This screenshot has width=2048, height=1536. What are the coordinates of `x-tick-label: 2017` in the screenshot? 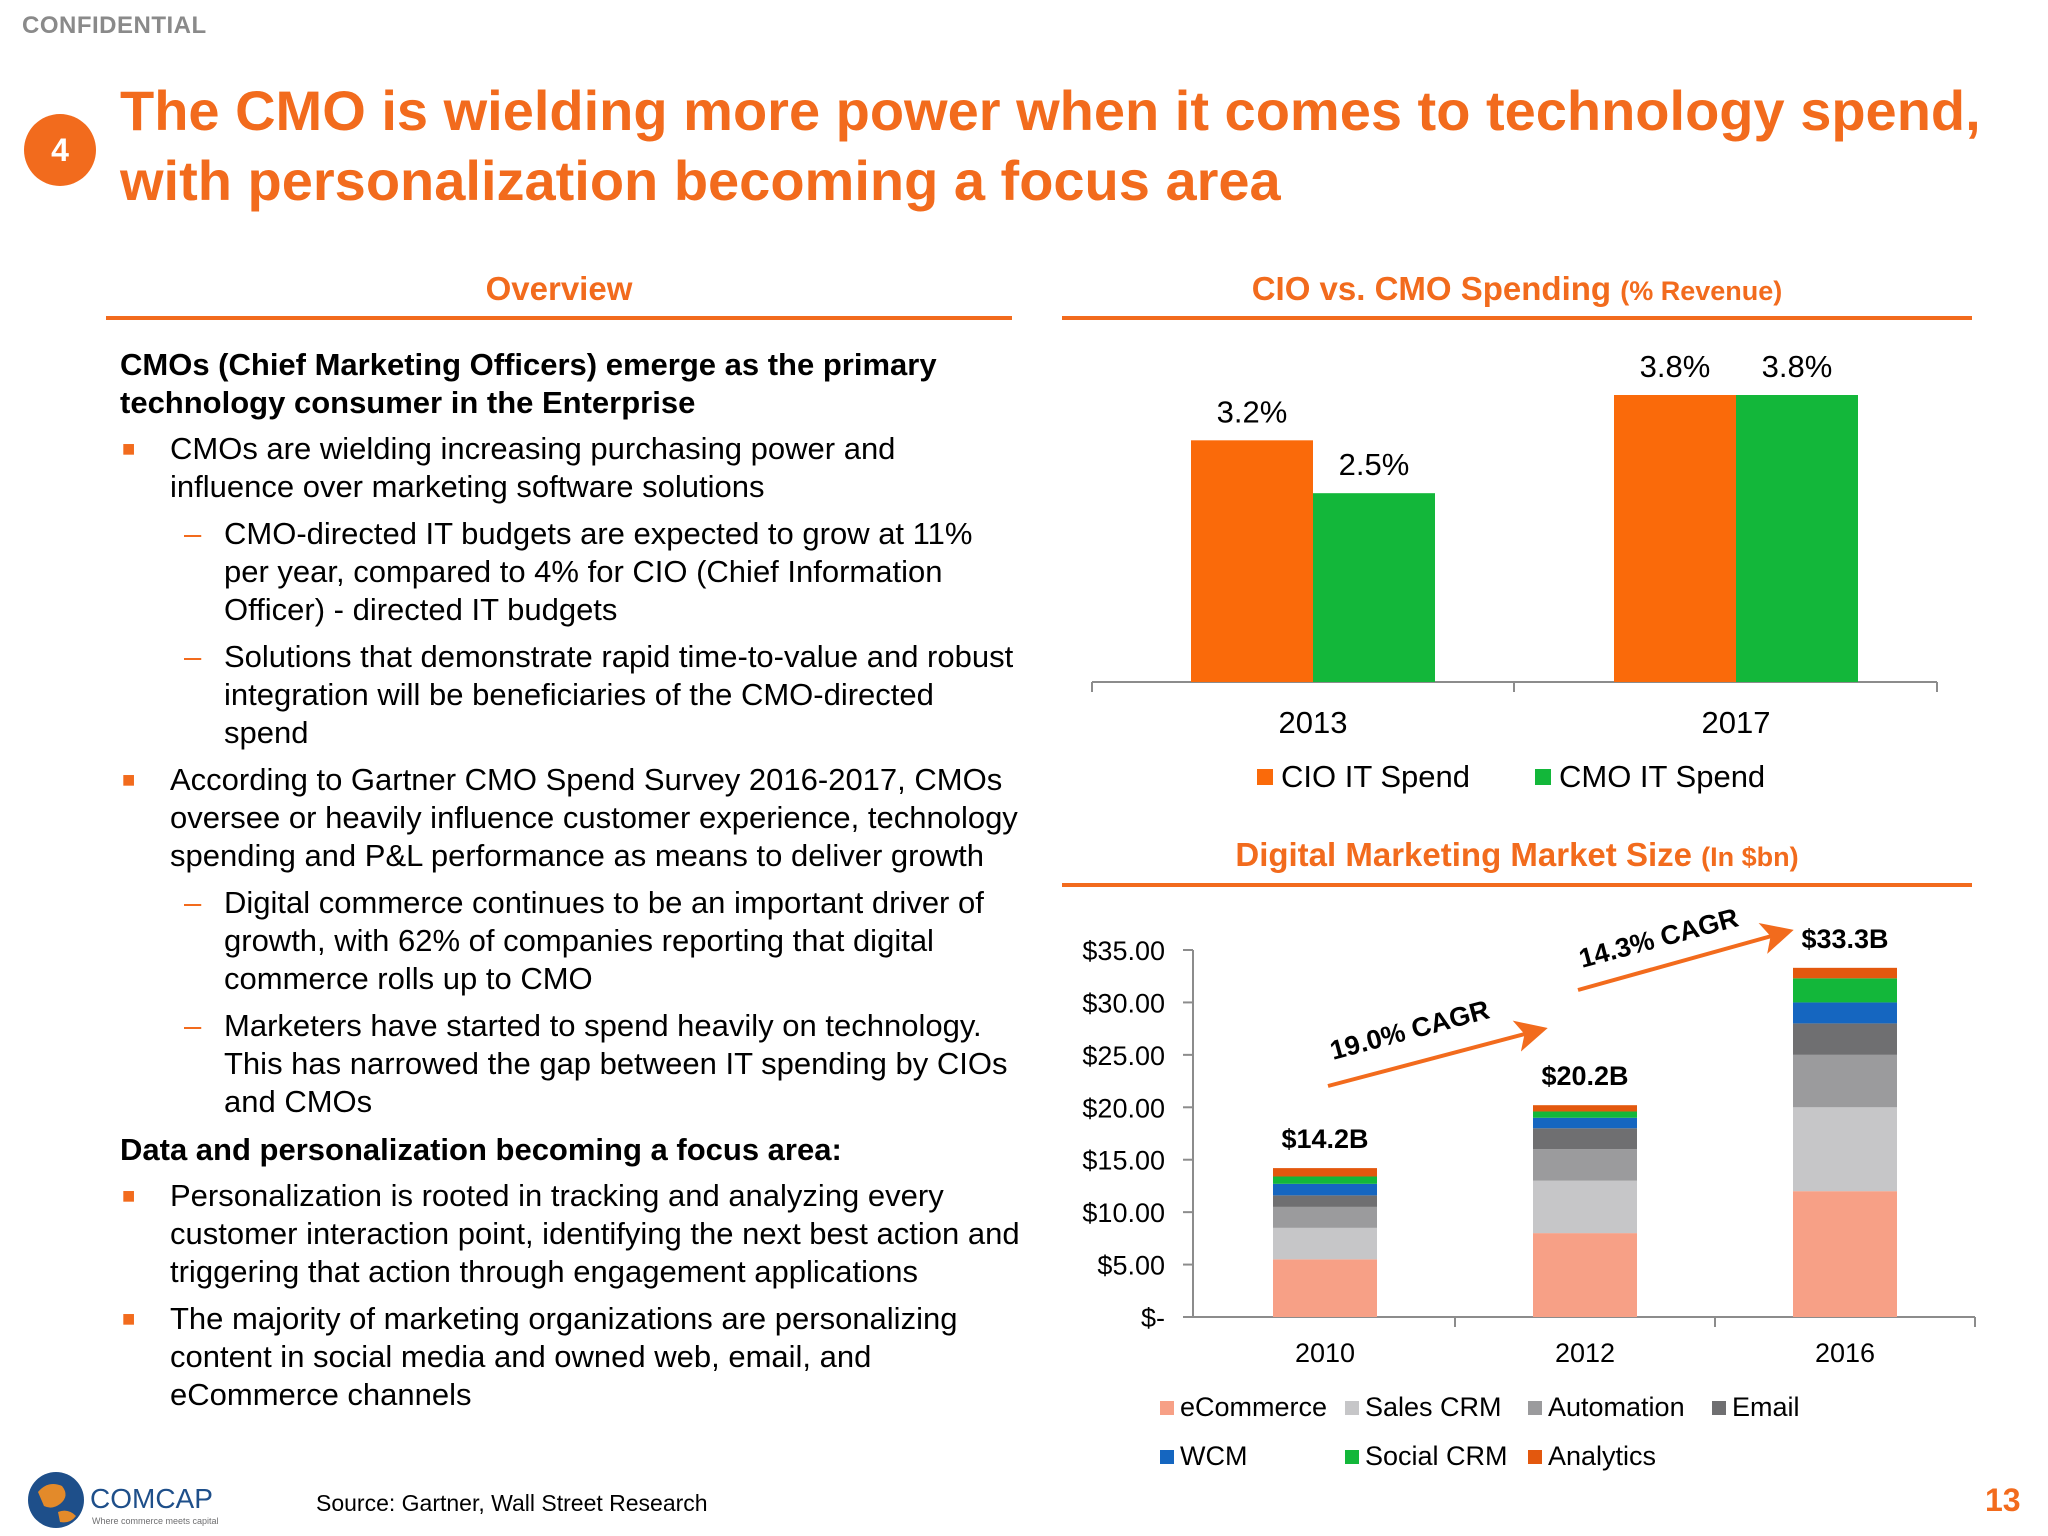 It's located at (1736, 722).